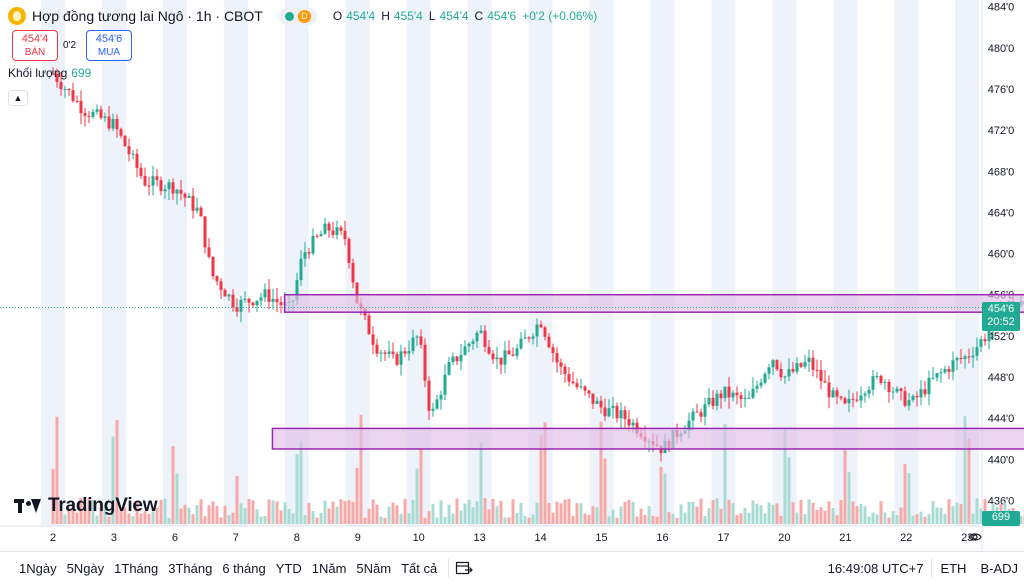 The image size is (1024, 584). What do you see at coordinates (18, 98) in the screenshot?
I see `collapse-legend-button: ▲` at bounding box center [18, 98].